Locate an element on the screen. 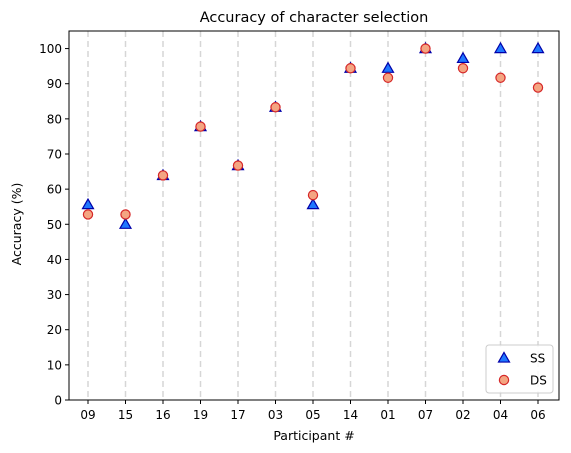 This screenshot has width=571, height=453. y-tick-label: 90 is located at coordinates (54, 84).